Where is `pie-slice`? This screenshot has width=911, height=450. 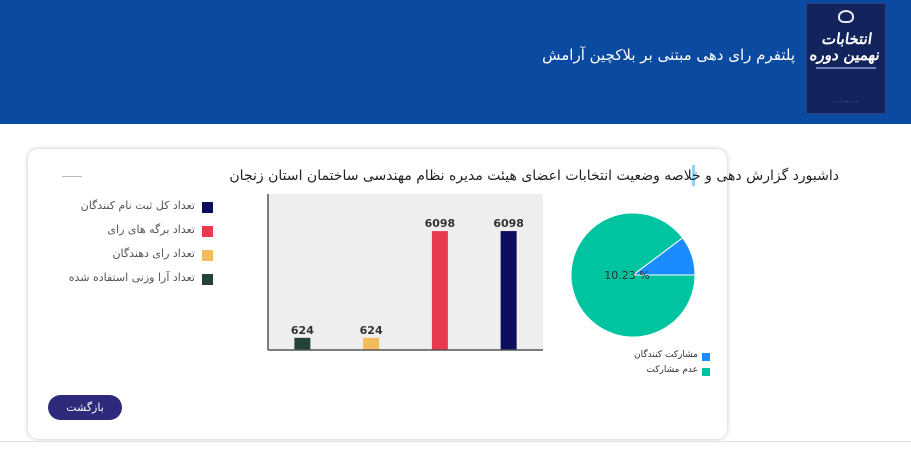
pie-slice is located at coordinates (633, 275).